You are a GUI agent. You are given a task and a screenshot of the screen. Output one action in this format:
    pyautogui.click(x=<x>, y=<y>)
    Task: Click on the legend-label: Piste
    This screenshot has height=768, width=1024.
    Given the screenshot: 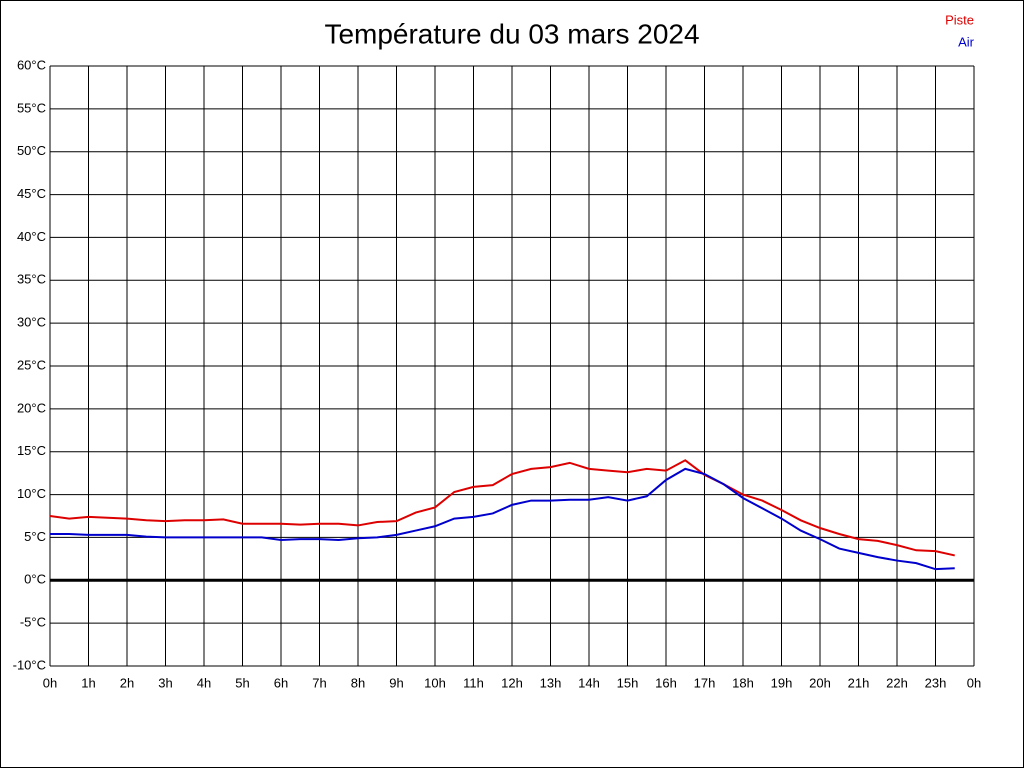 What is the action you would take?
    pyautogui.click(x=959, y=19)
    